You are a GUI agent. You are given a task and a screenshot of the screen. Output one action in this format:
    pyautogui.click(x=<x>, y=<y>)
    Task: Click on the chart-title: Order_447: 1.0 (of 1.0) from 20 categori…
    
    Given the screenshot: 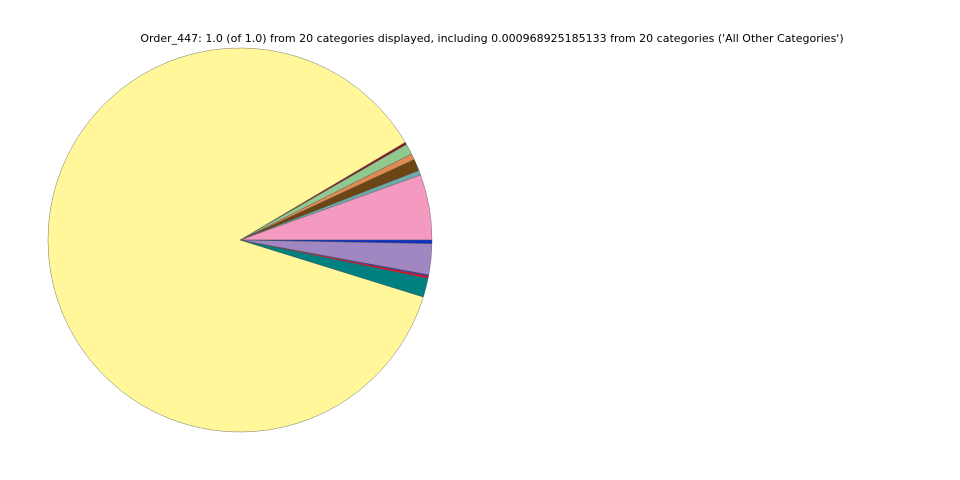 What is the action you would take?
    pyautogui.click(x=491, y=38)
    